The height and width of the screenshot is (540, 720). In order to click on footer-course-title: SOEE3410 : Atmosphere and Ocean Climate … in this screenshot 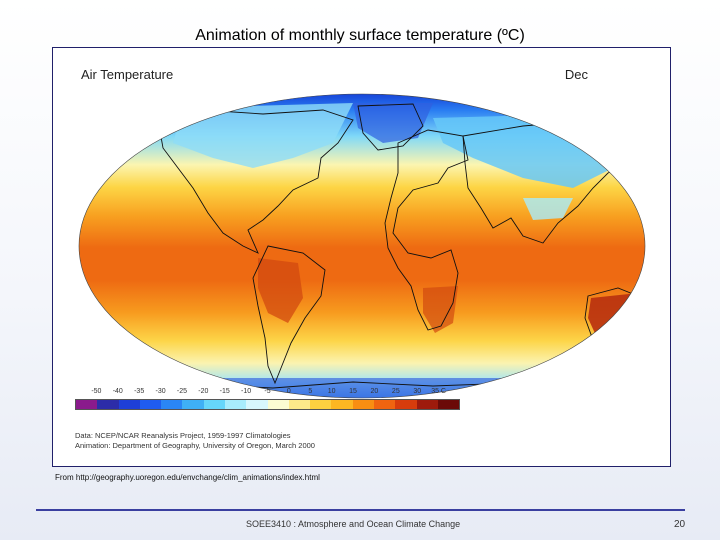, I will do `click(353, 524)`.